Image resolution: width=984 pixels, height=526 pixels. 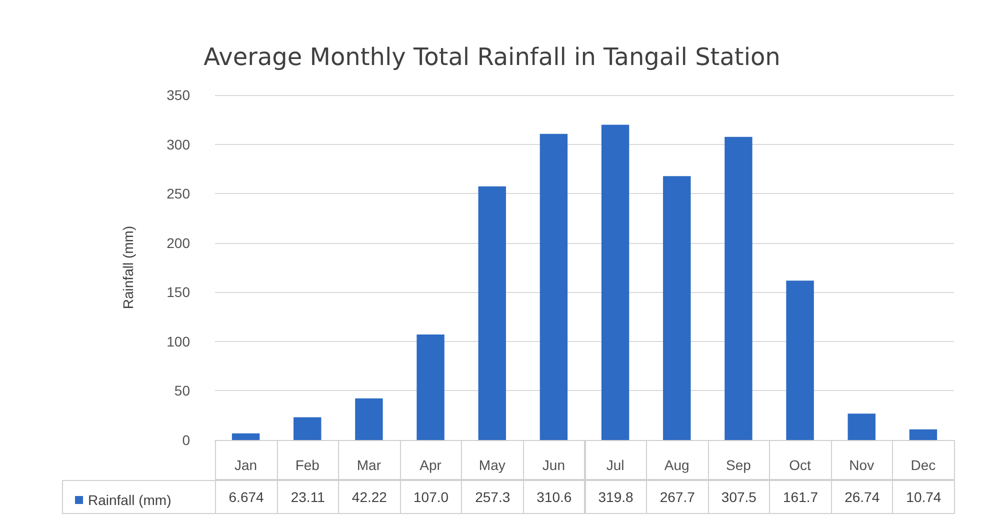 What do you see at coordinates (553, 465) in the screenshot?
I see `x-tick-label: Jun` at bounding box center [553, 465].